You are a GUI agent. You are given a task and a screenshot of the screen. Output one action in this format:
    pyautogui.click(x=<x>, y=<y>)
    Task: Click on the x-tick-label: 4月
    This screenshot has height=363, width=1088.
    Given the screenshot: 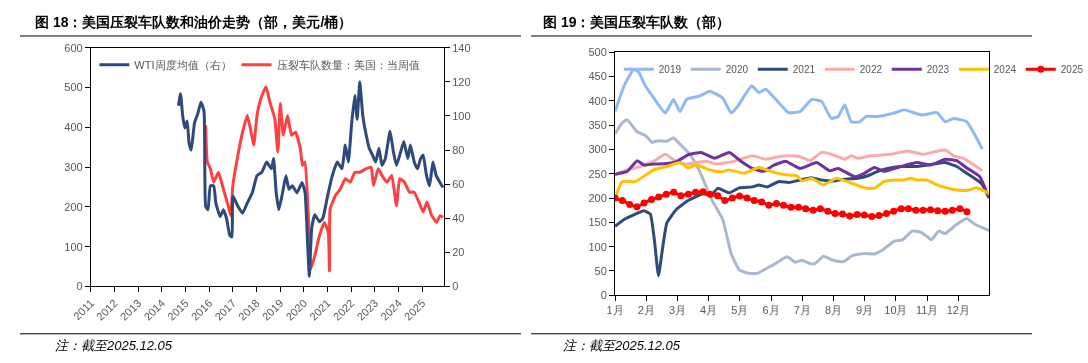 What is the action you would take?
    pyautogui.click(x=709, y=310)
    